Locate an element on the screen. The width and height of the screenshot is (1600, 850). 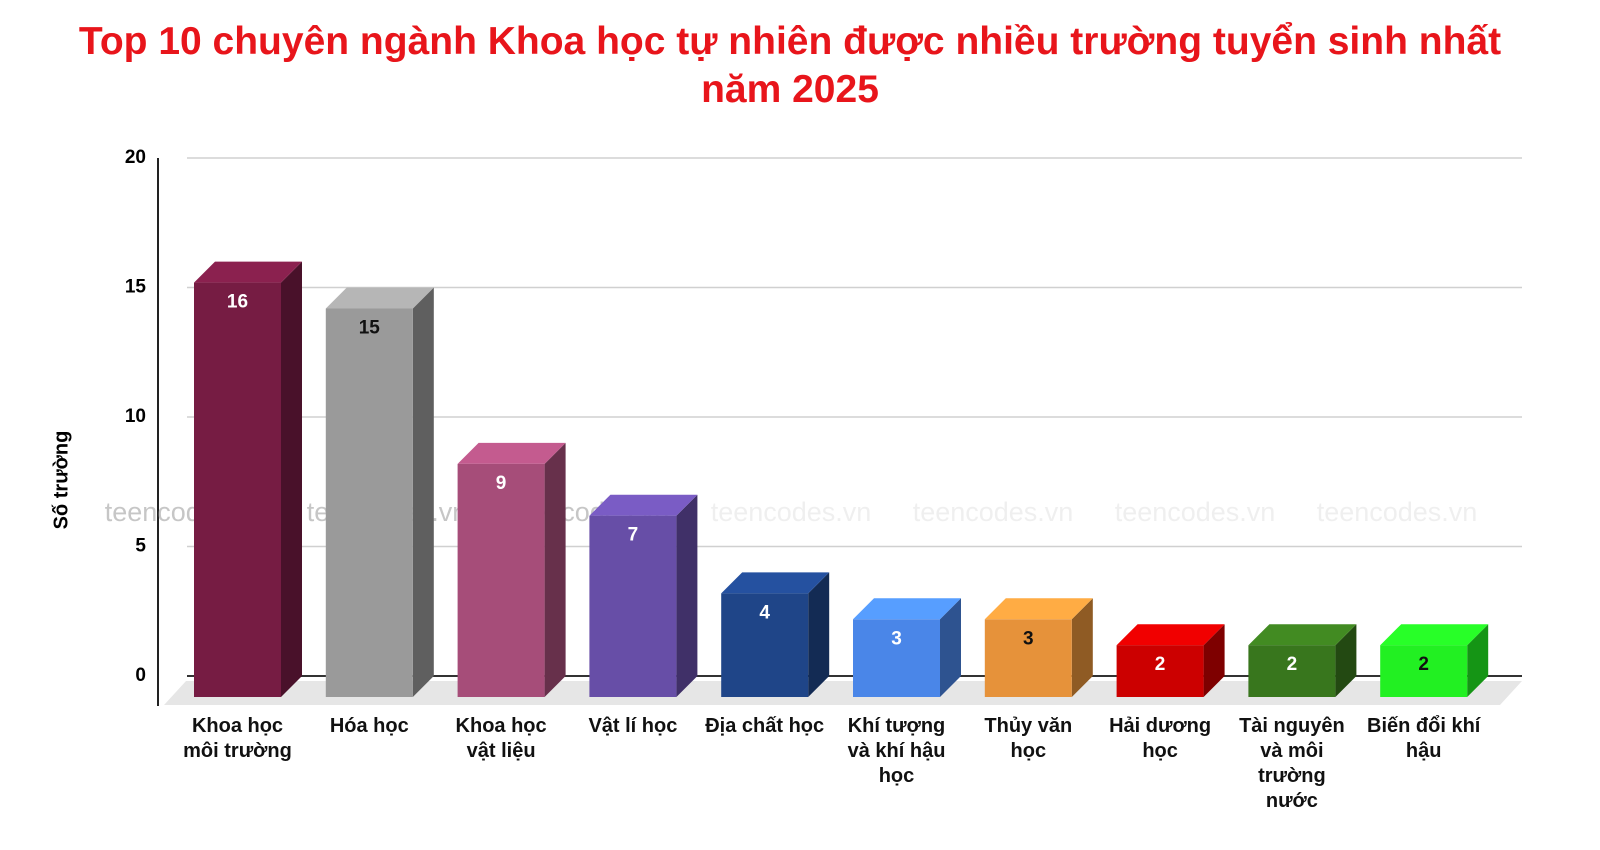
x-tick-label: Hóa học is located at coordinates (369, 726).